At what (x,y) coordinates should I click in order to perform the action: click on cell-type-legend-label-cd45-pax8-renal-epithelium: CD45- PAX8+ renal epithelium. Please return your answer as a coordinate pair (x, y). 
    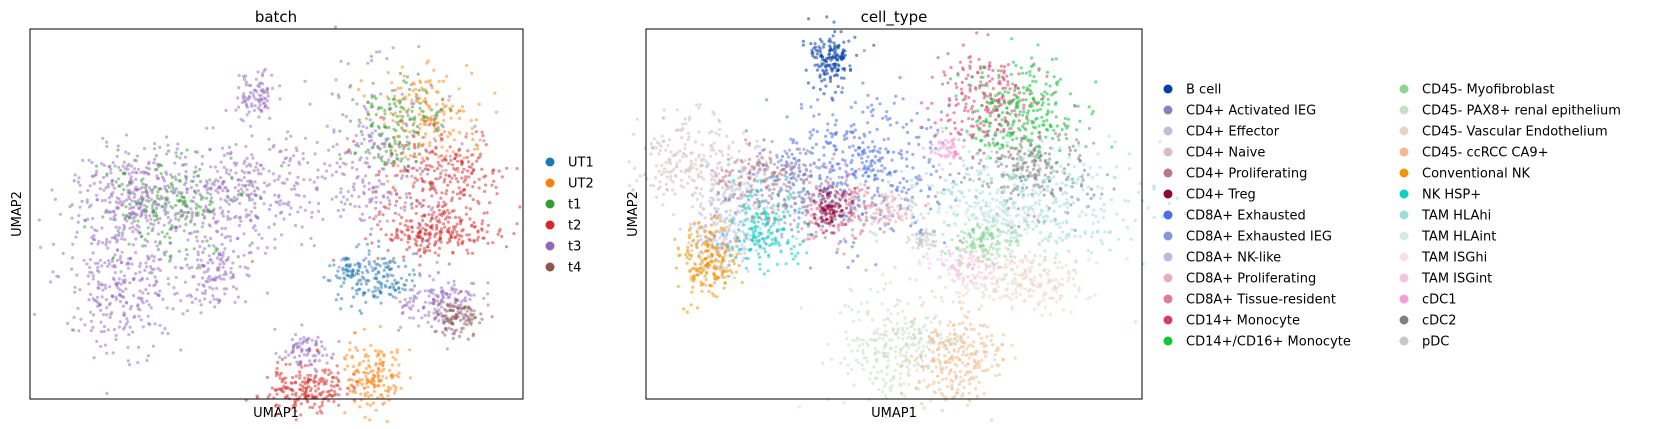
    Looking at the image, I should click on (1521, 111).